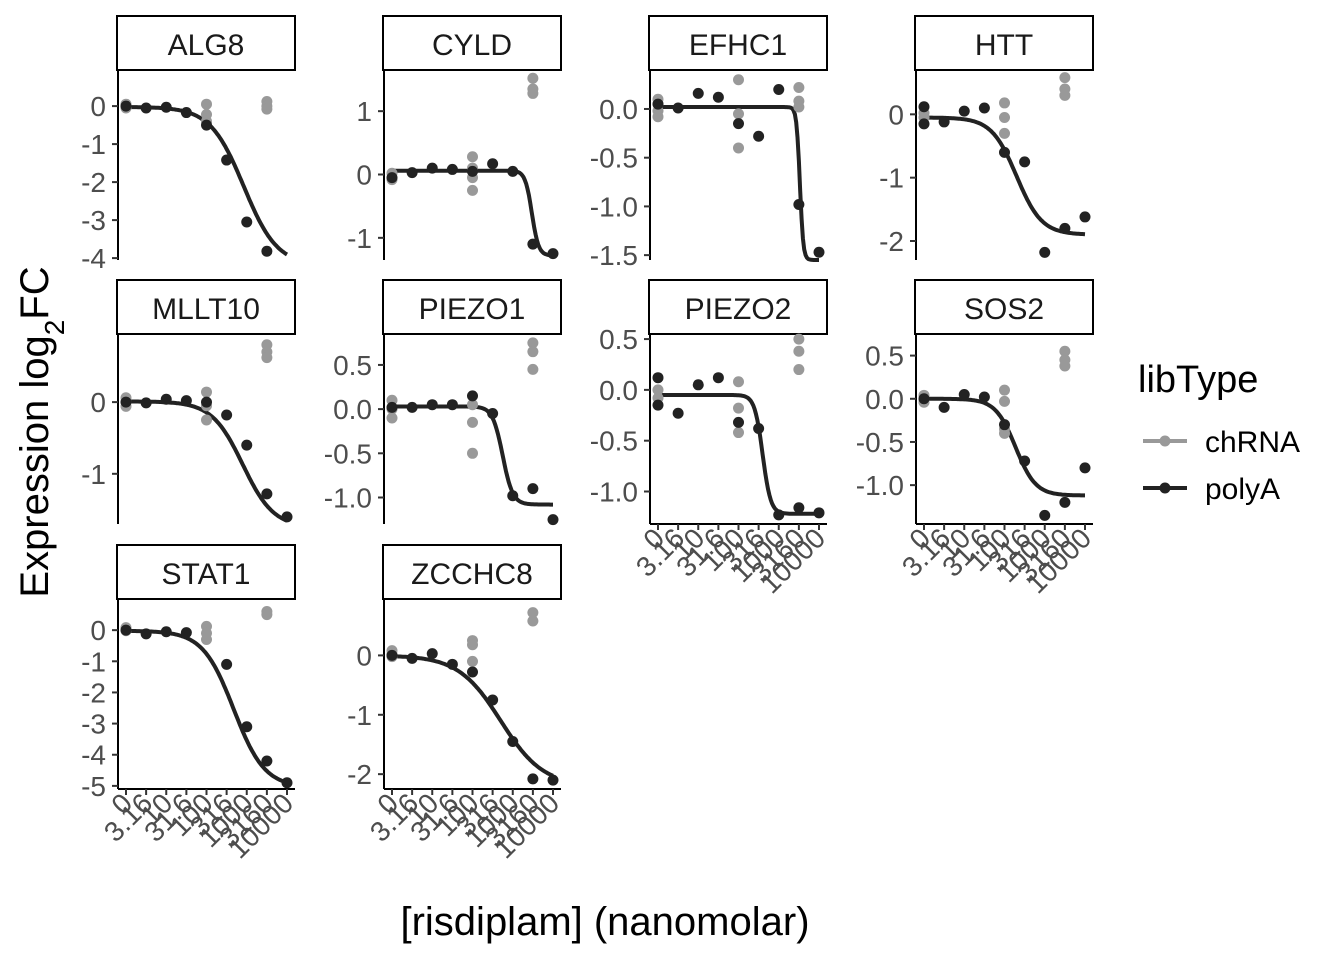 This screenshot has height=960, width=1344. Describe the element at coordinates (1221, 442) in the screenshot. I see `legend-item-chrna: chRNA` at that location.